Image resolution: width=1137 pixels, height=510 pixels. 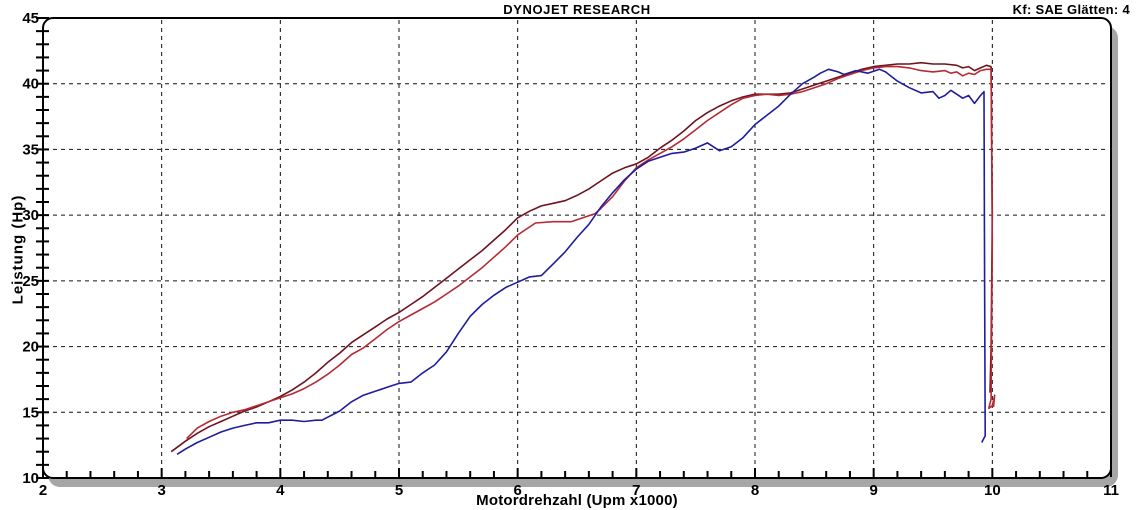 I want to click on x-tick-label-8: 8, so click(x=755, y=490).